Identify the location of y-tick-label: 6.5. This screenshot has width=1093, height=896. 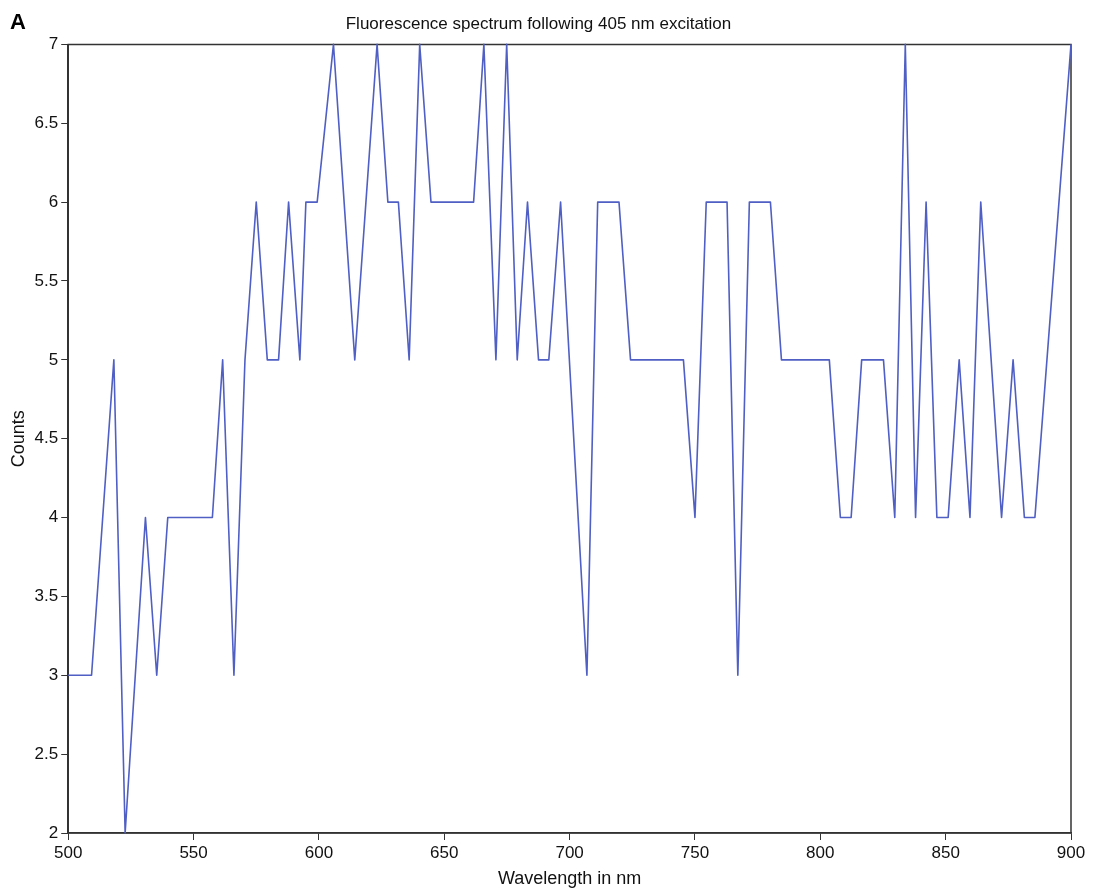
(46, 122).